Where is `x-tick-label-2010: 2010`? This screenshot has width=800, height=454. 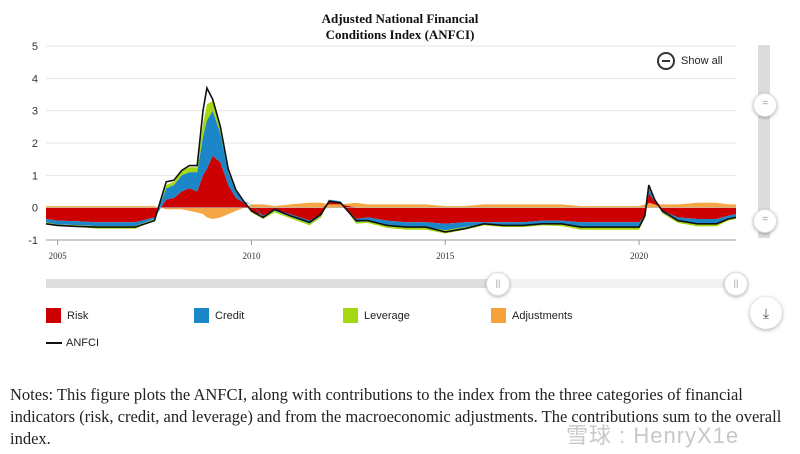
x-tick-label-2010: 2010 is located at coordinates (251, 256).